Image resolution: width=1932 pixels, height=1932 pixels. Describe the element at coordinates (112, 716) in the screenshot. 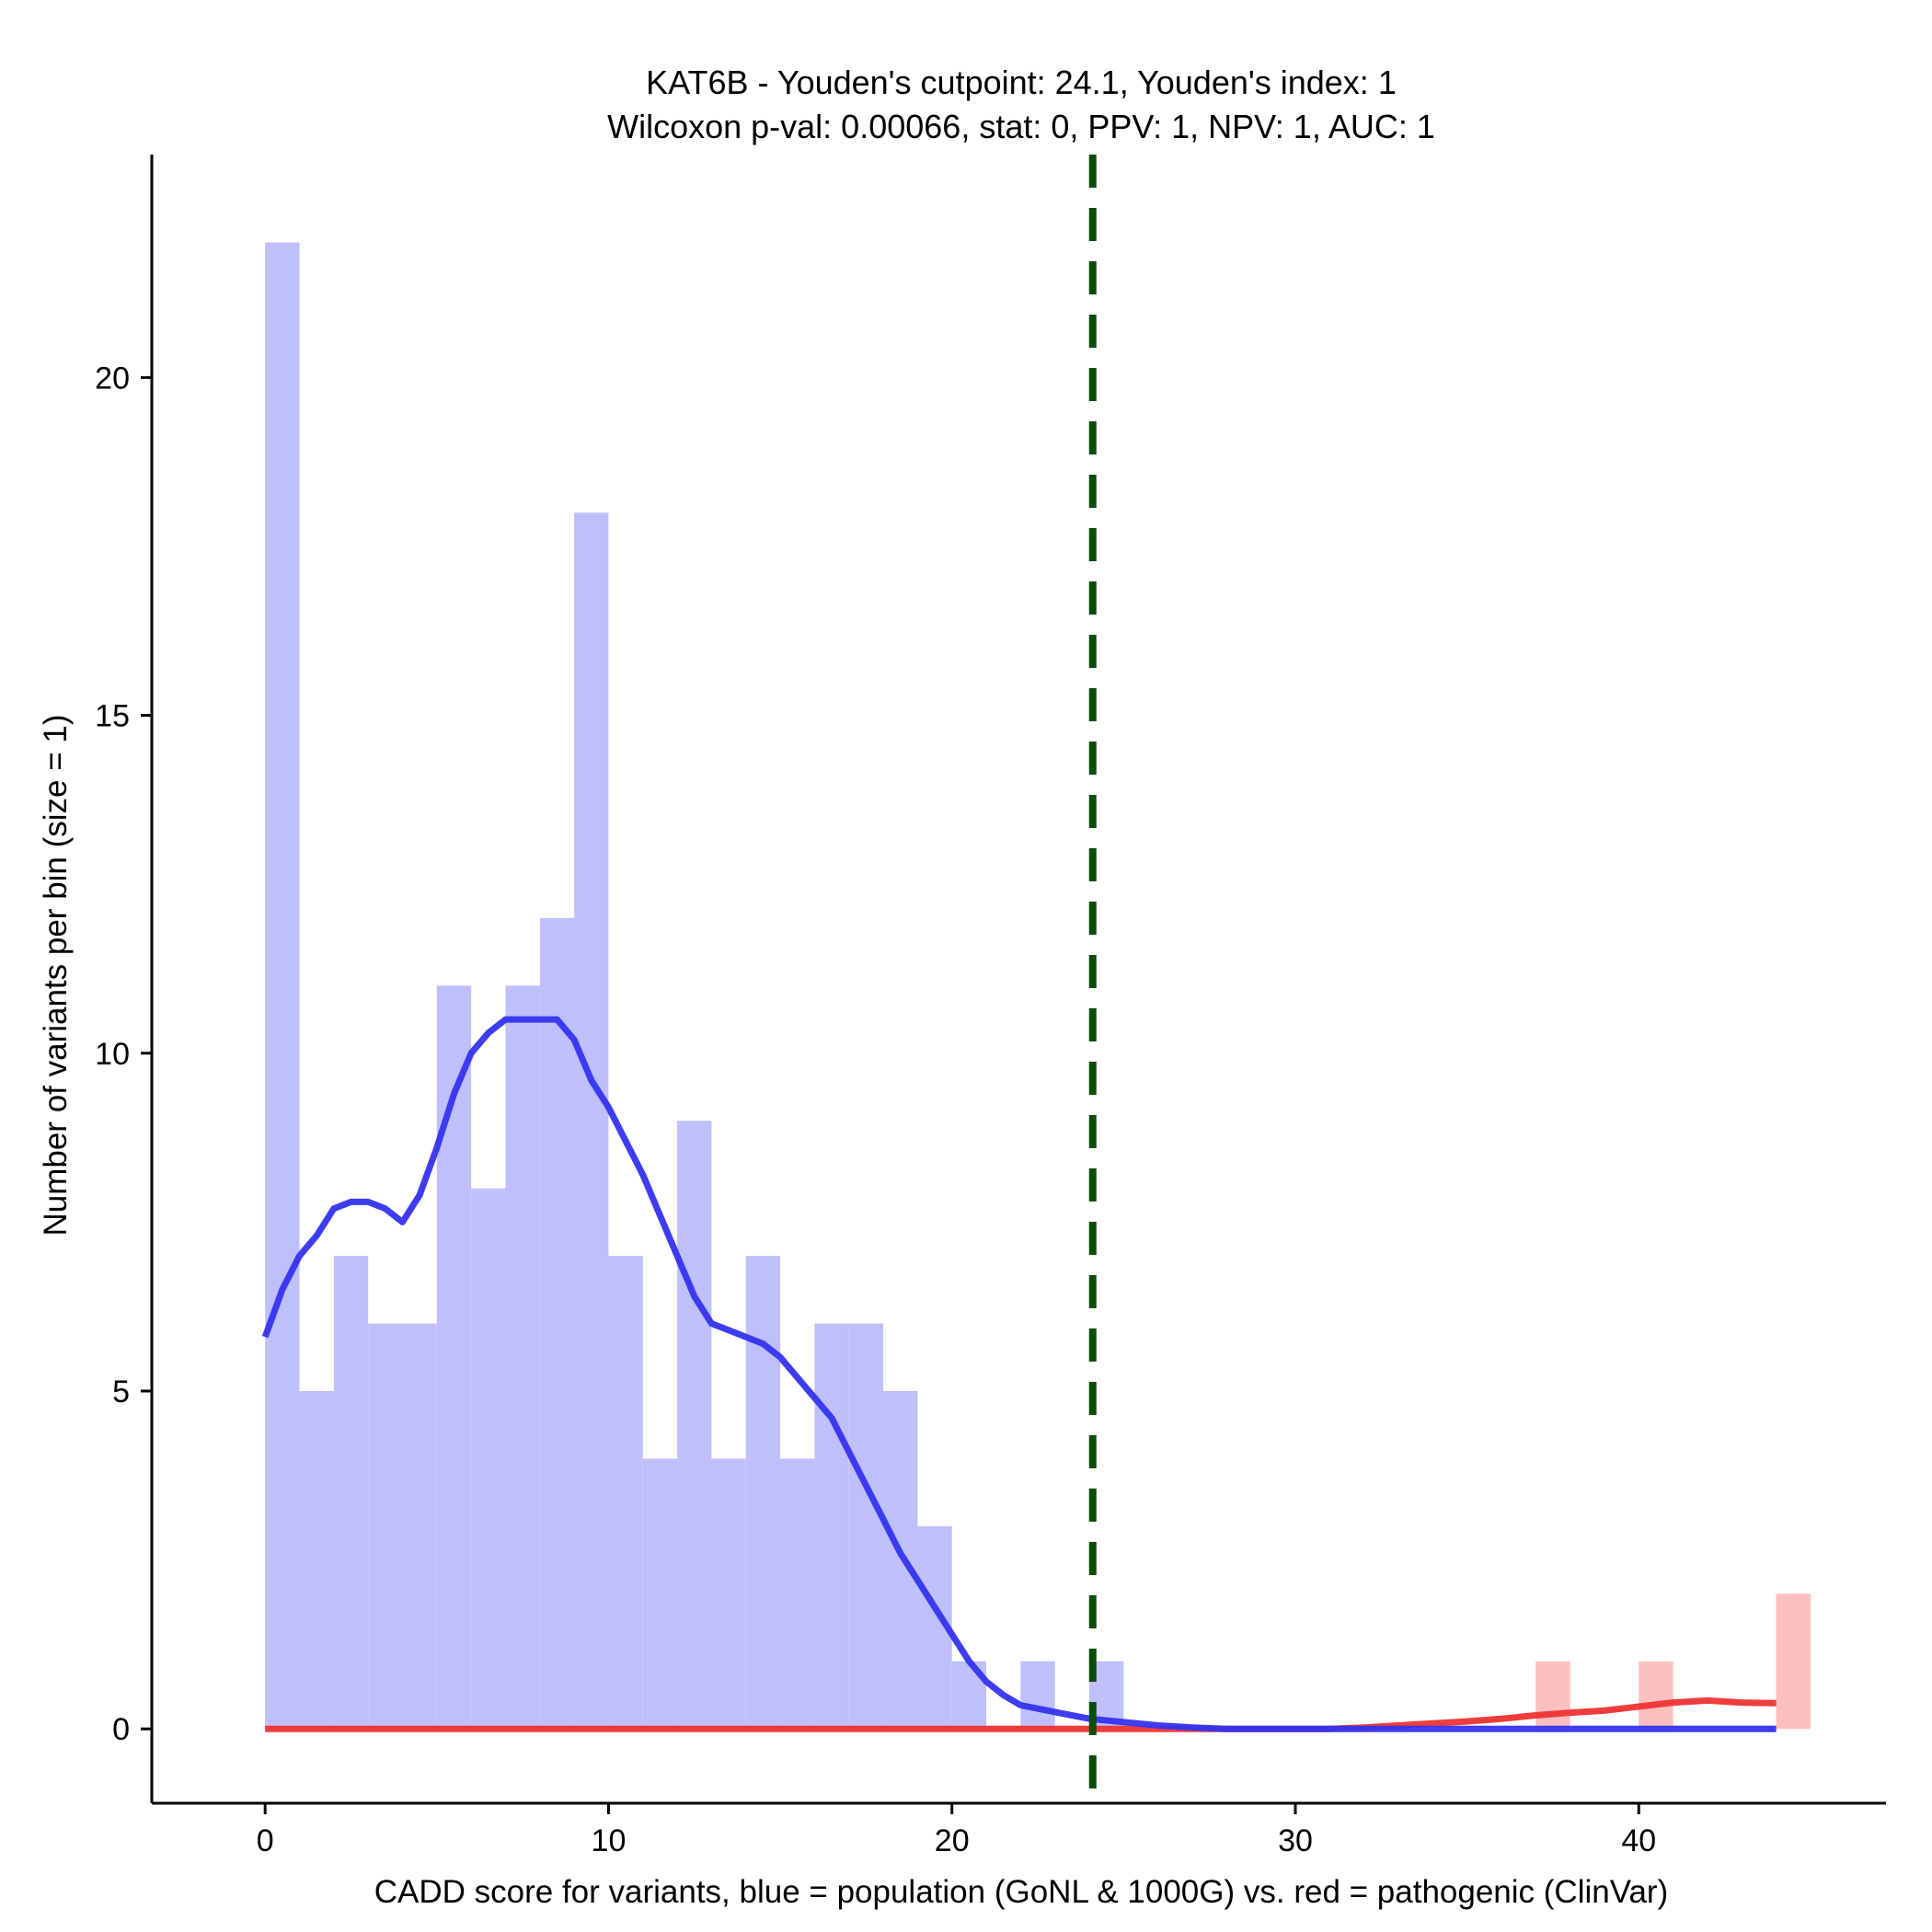

I see `y-tick-label: 15` at that location.